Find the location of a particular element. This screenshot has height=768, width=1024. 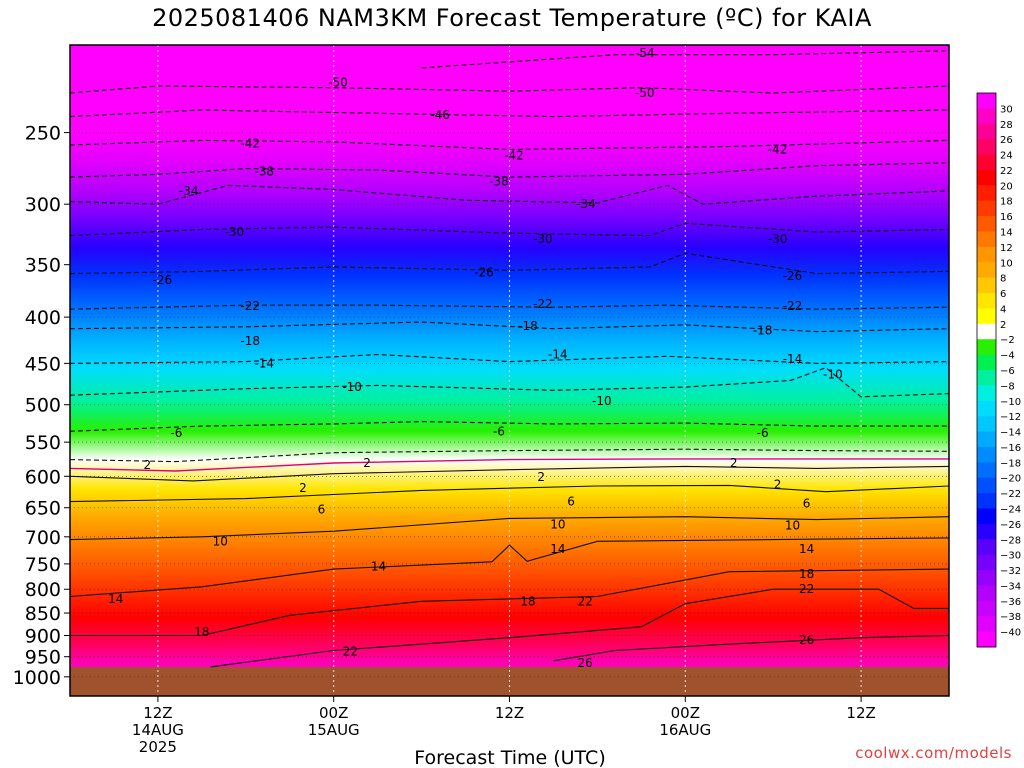

colorbar-label: −14 is located at coordinates (1010, 433).